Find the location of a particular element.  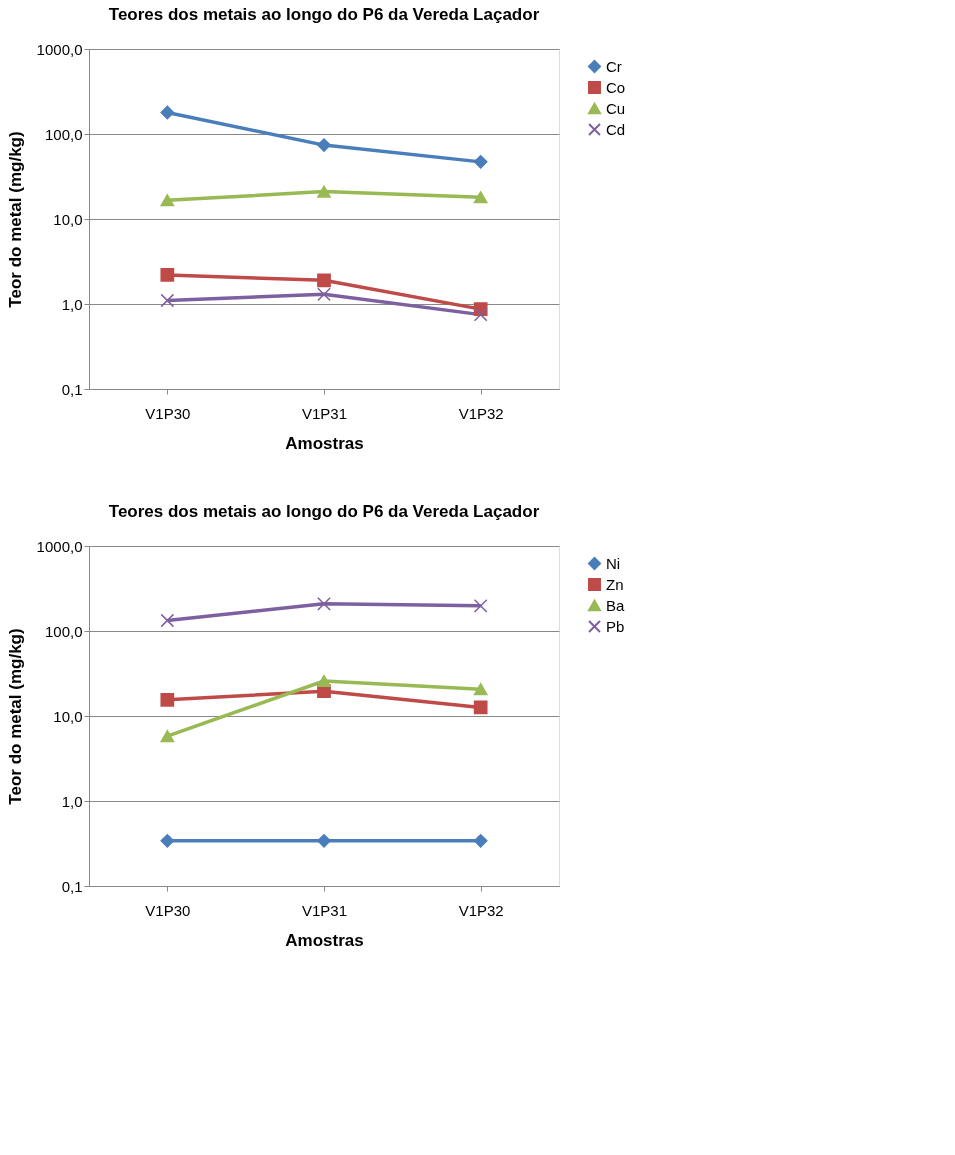

legend-label: Pb is located at coordinates (615, 626).